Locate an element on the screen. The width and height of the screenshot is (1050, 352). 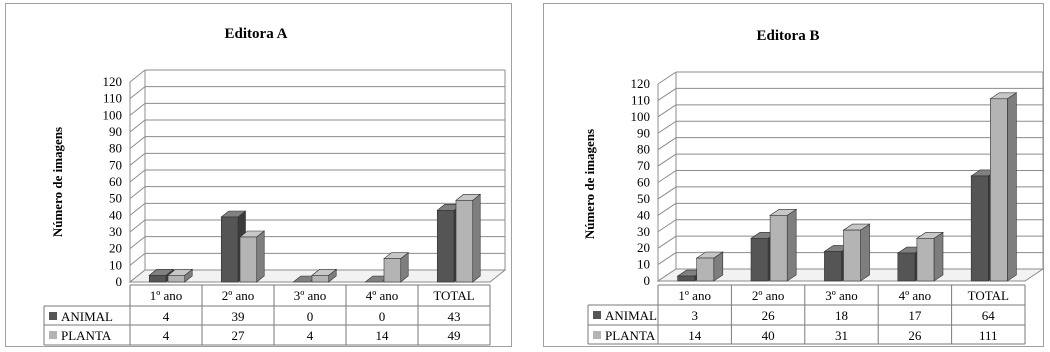
data-label: 64 is located at coordinates (989, 315).